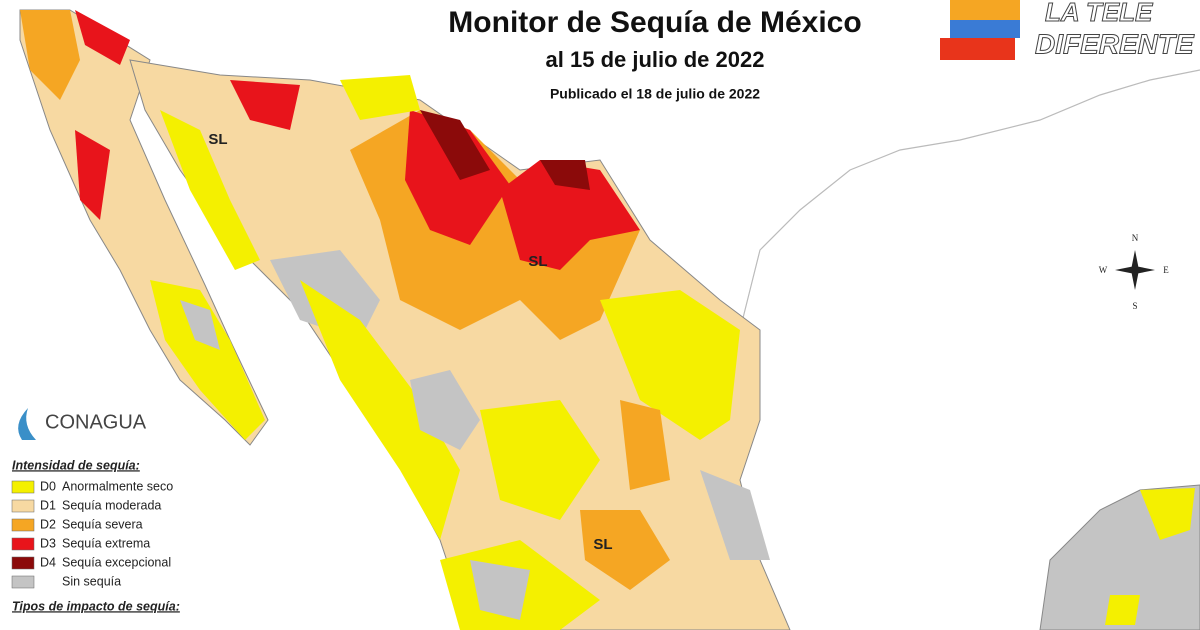  What do you see at coordinates (48, 543) in the screenshot?
I see `legend-code: D3` at bounding box center [48, 543].